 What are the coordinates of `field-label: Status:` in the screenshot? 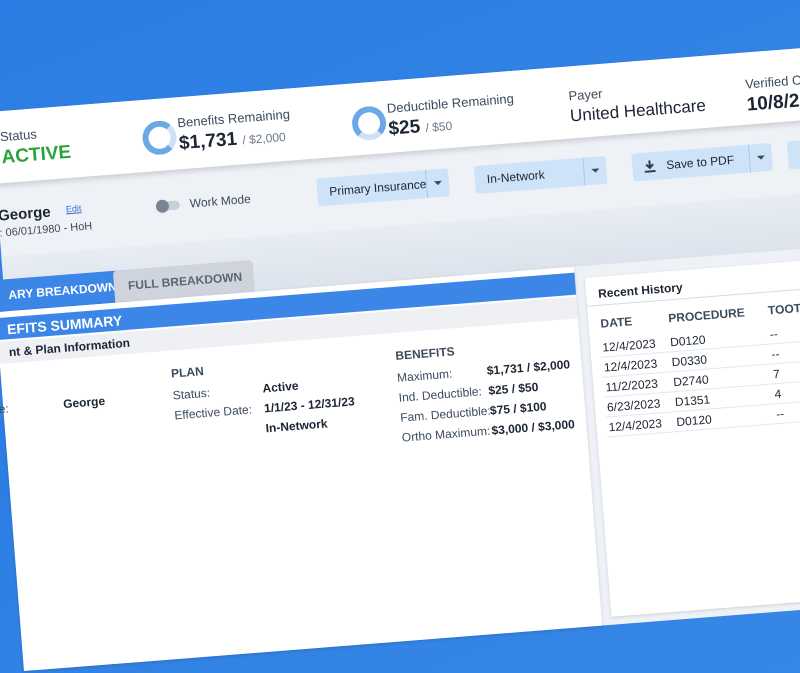 It's located at (191, 394).